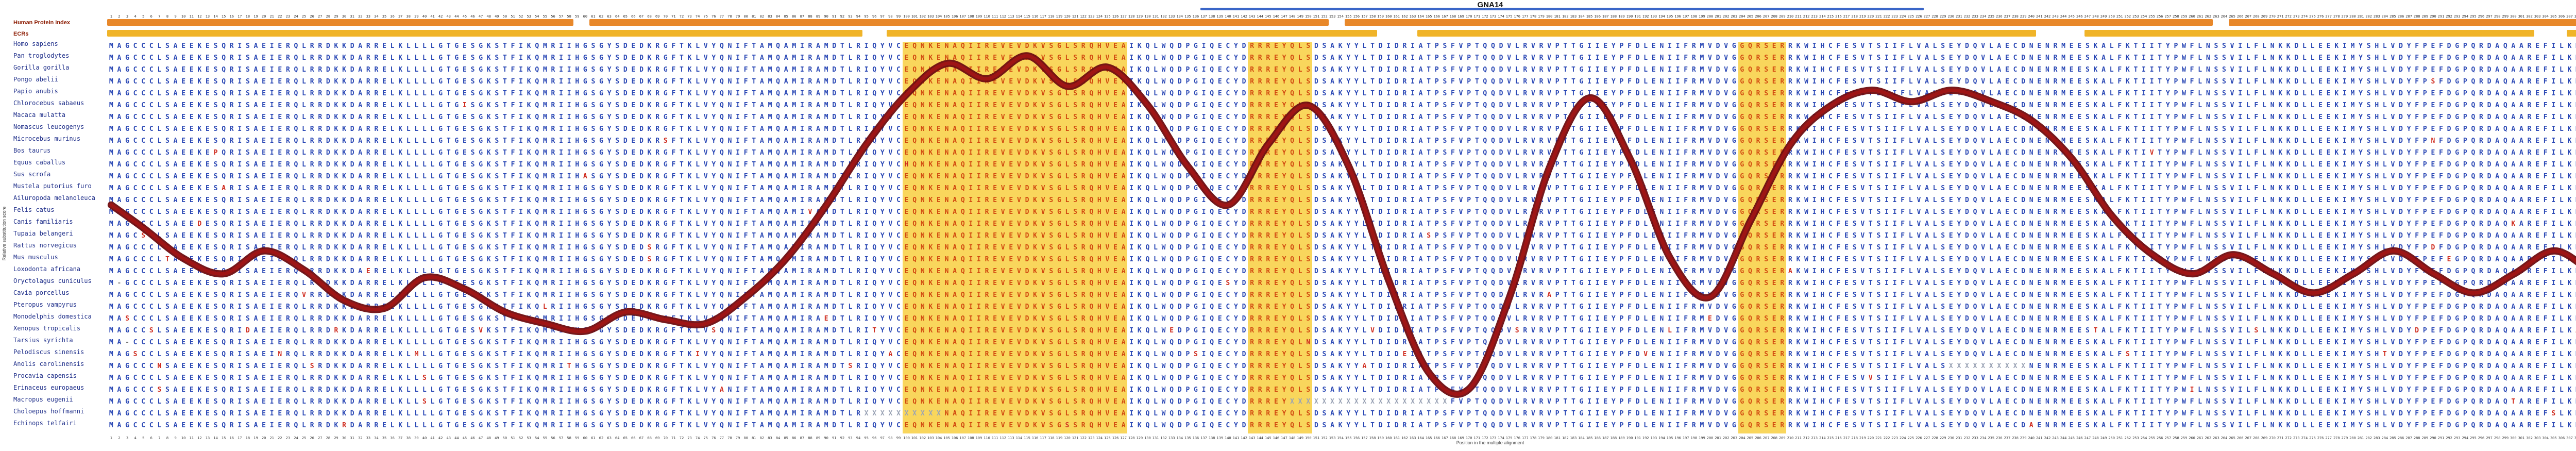 This screenshot has height=451, width=2576. Describe the element at coordinates (45, 375) in the screenshot. I see `species-name: Procavia capensis` at that location.